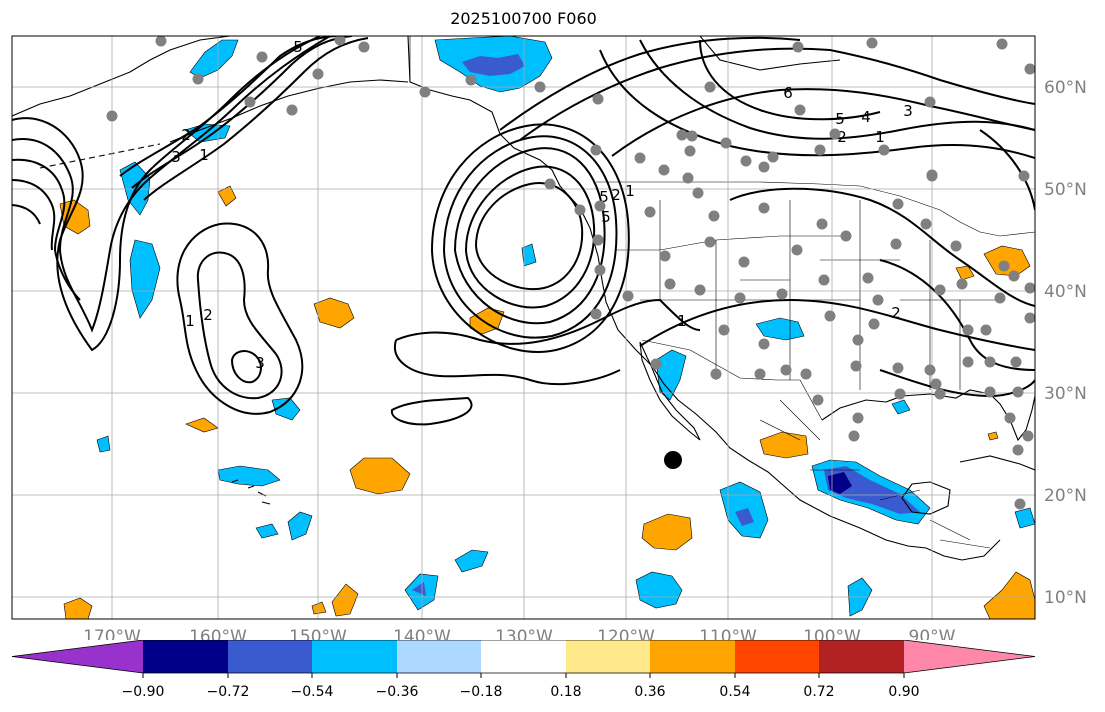  Describe the element at coordinates (78, 608) in the screenshot. I see `pos-anomaly-s-tropics` at that location.